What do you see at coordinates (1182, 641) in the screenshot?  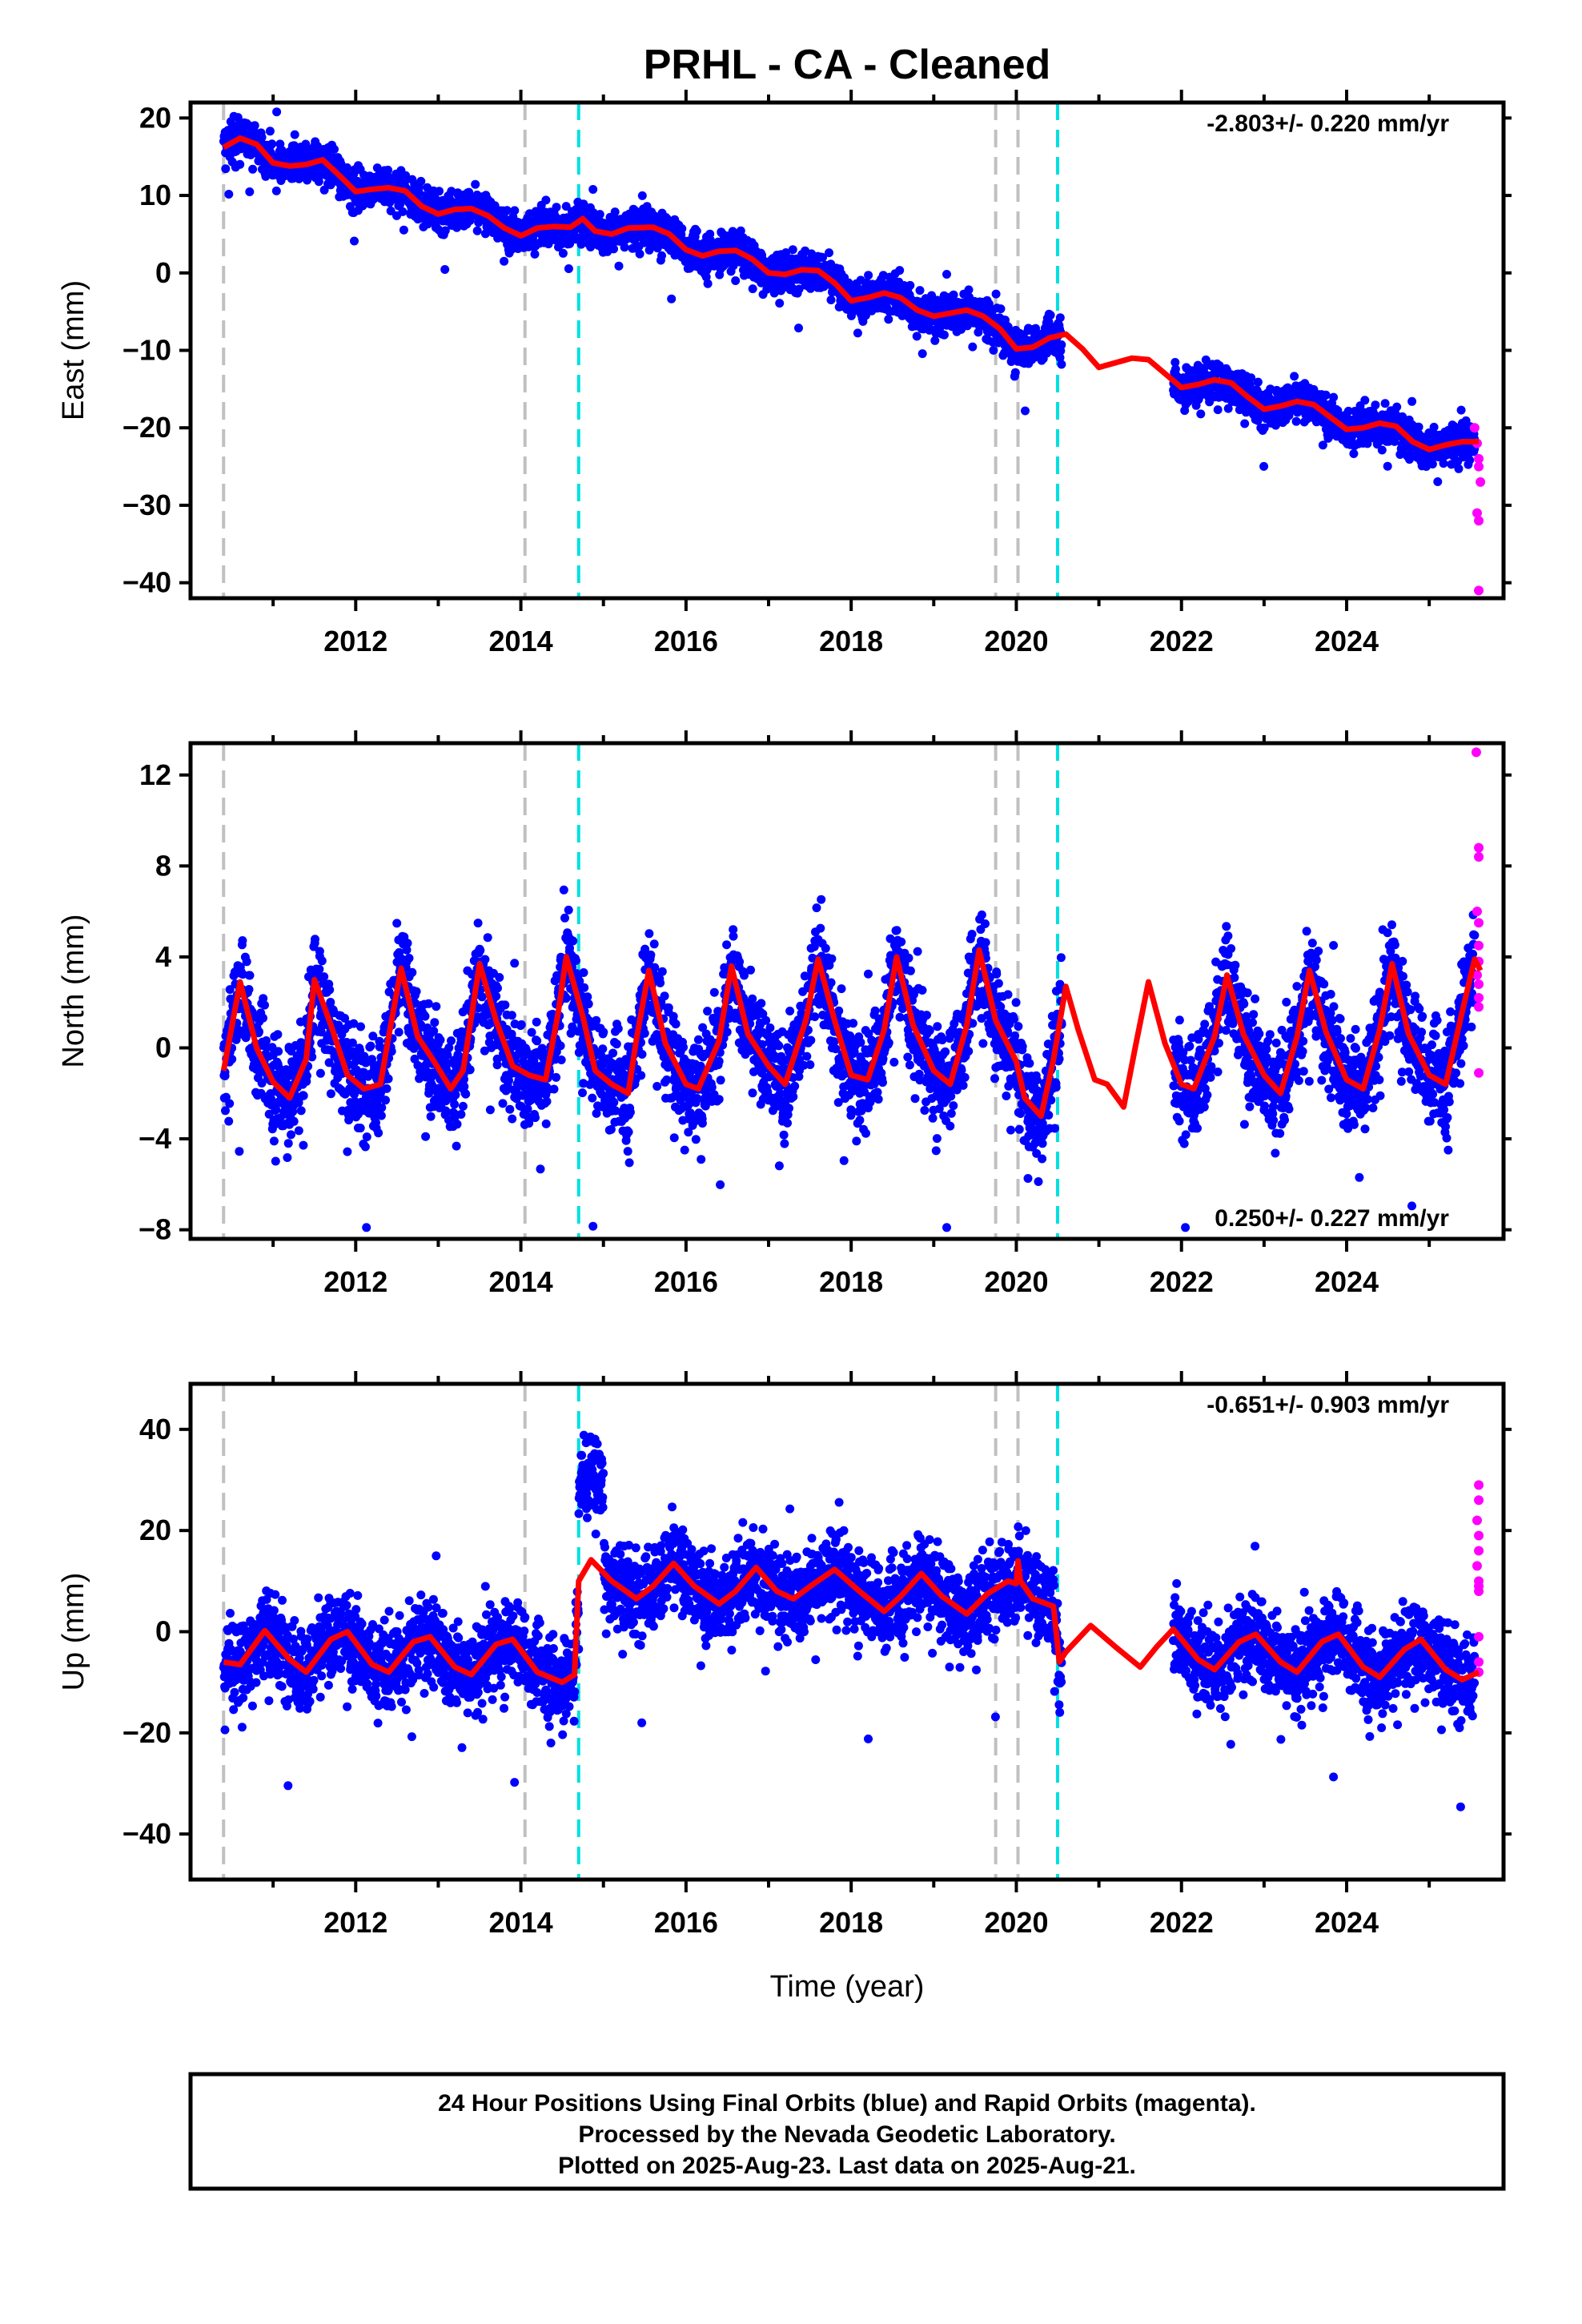 I see `x-tick-label: 2022` at bounding box center [1182, 641].